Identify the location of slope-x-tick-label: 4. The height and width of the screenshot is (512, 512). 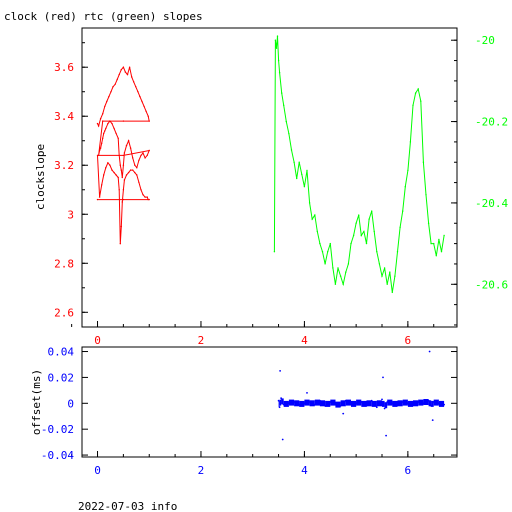
(304, 340).